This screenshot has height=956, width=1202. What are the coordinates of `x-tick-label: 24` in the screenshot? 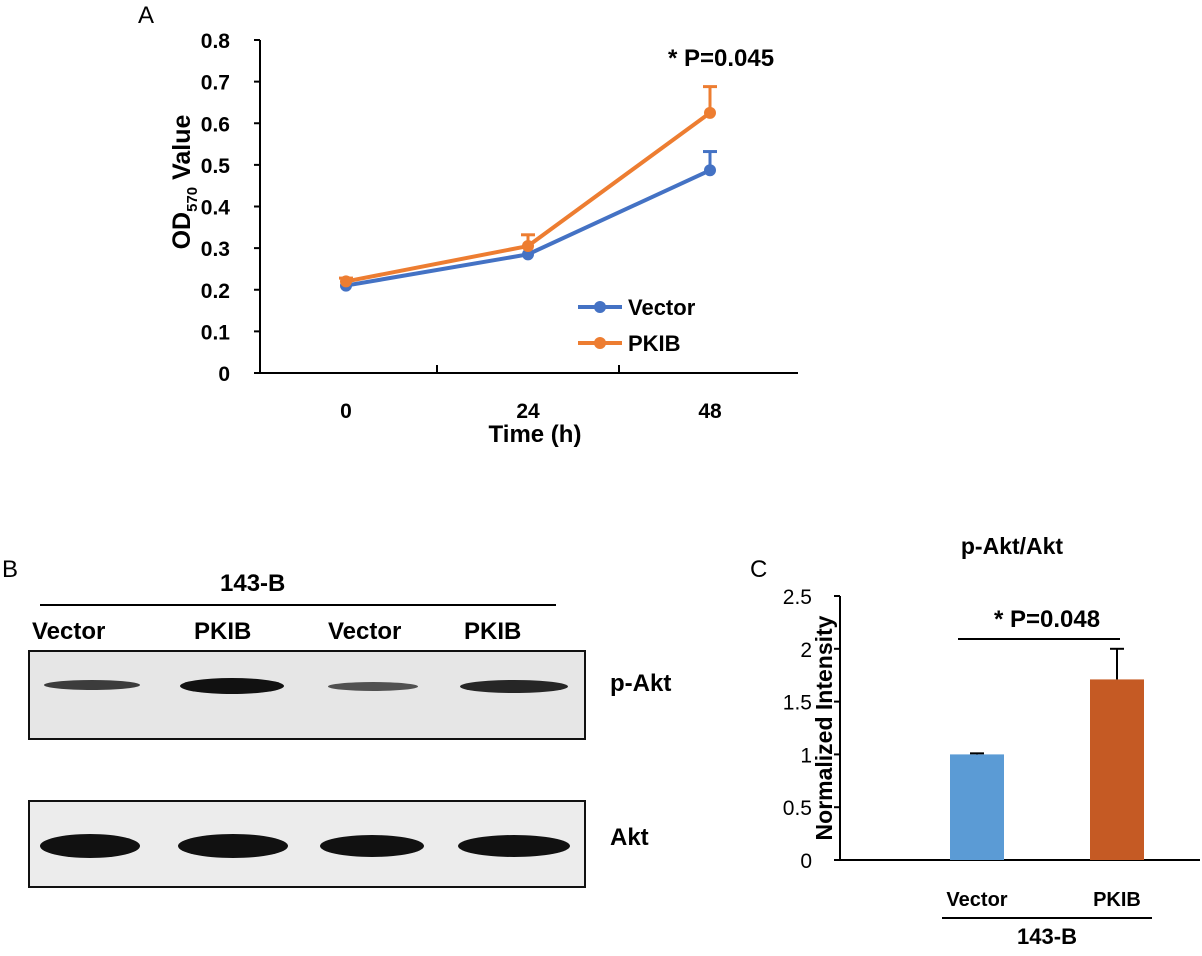 It's located at (528, 411).